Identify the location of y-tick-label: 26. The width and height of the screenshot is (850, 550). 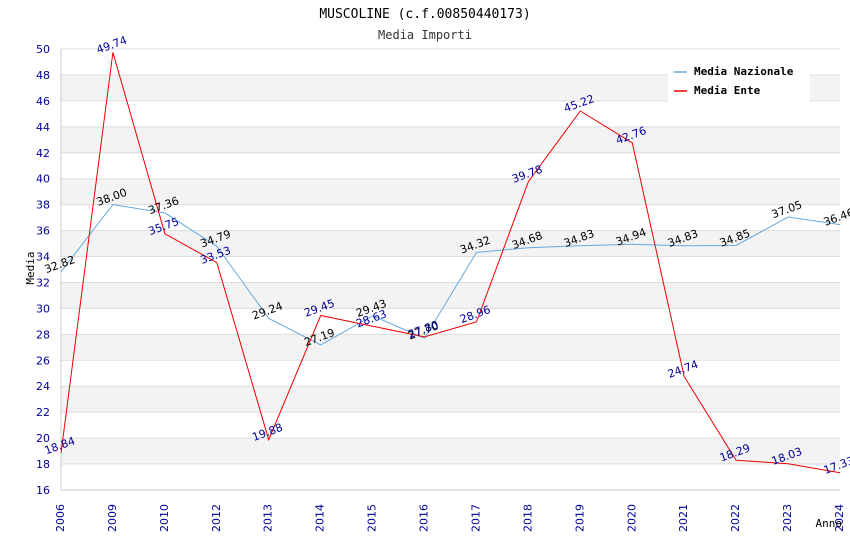
(43, 360).